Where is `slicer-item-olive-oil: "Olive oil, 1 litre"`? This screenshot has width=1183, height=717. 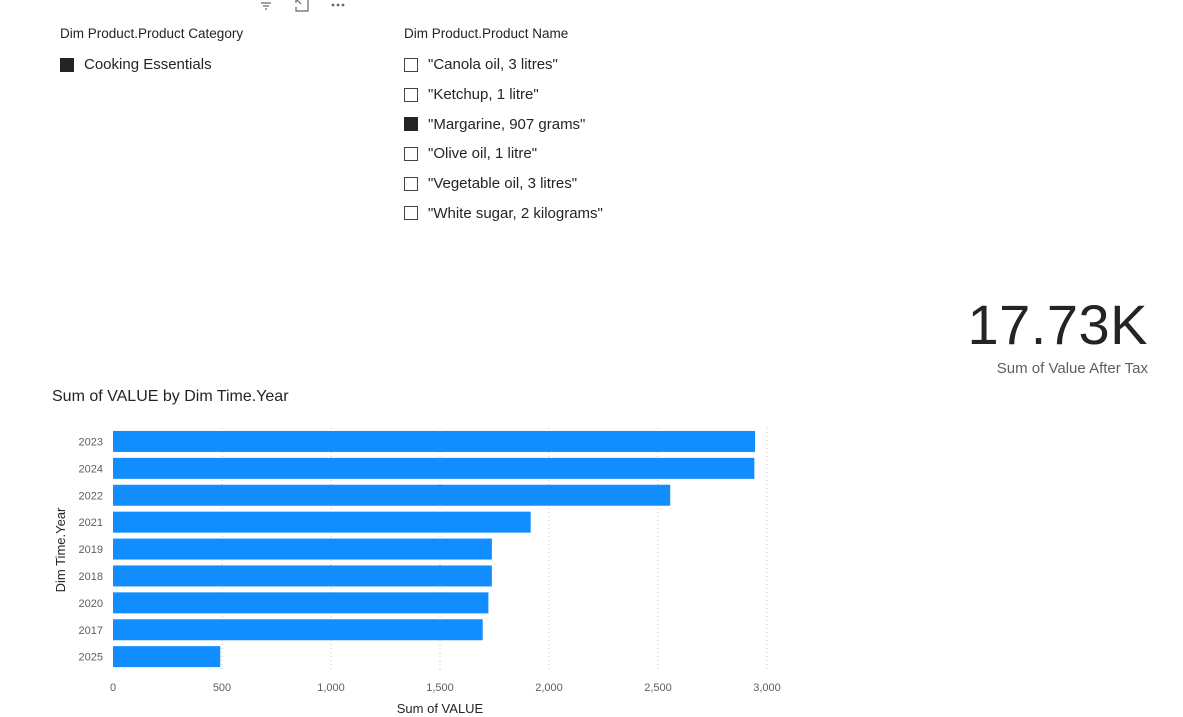 slicer-item-olive-oil: "Olive oil, 1 litre" is located at coordinates (503, 154).